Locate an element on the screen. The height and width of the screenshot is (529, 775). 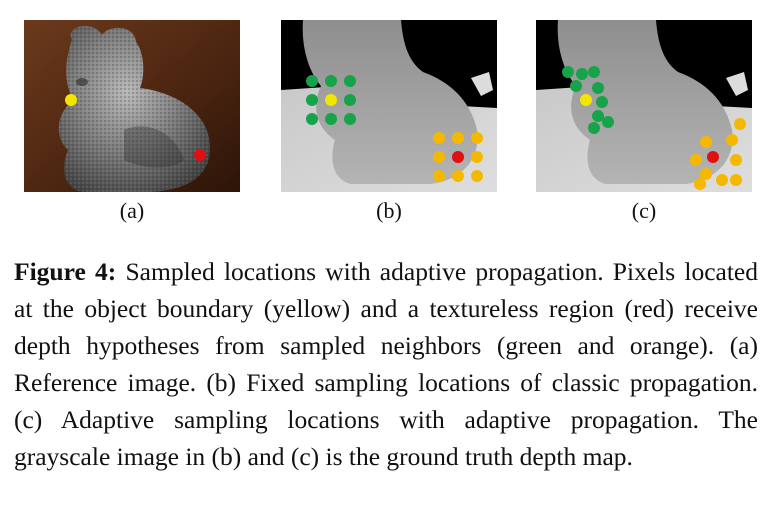
adaptive-sampling-panel is located at coordinates (644, 106).